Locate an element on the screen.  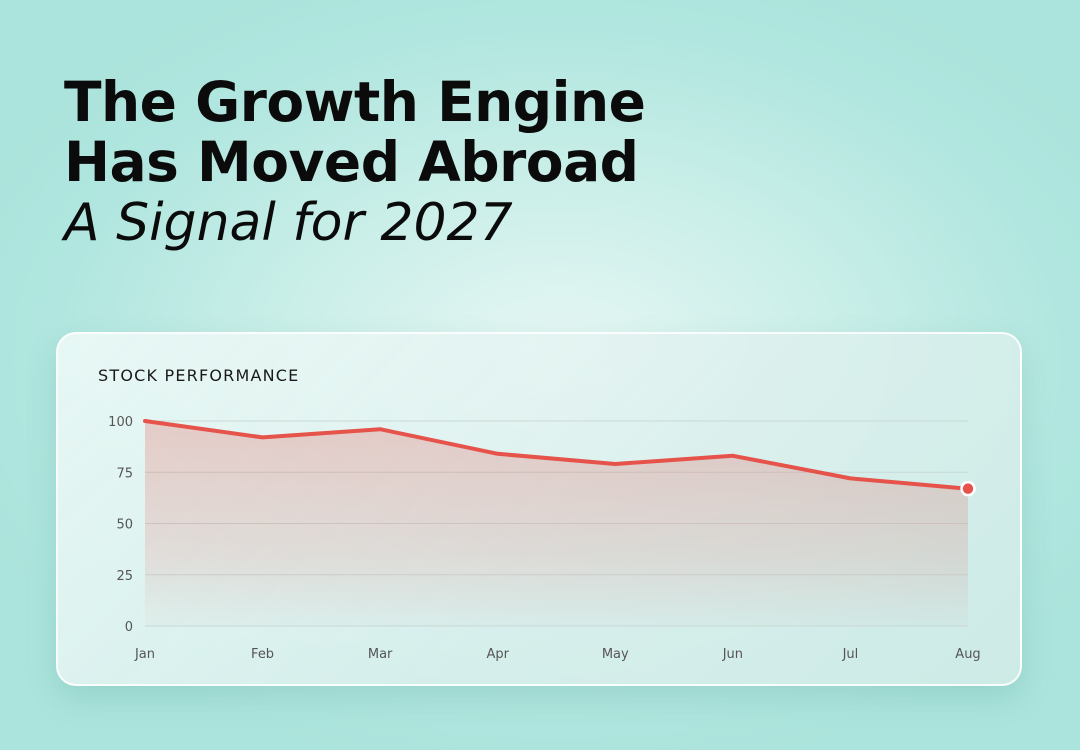
y-axis-ticks: 0 25 50 75 100 is located at coordinates (120, 525).